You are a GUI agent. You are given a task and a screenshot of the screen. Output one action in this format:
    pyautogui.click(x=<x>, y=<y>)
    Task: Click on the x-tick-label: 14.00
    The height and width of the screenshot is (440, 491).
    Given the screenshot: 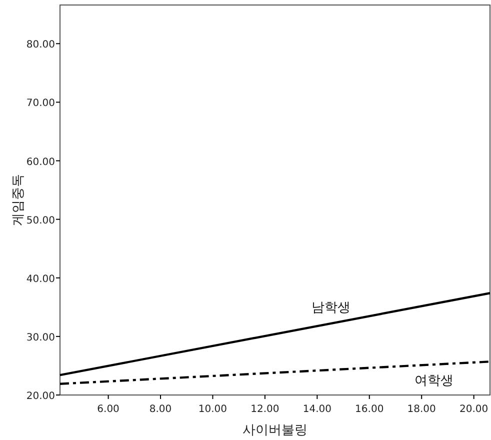 What is the action you would take?
    pyautogui.click(x=317, y=409)
    